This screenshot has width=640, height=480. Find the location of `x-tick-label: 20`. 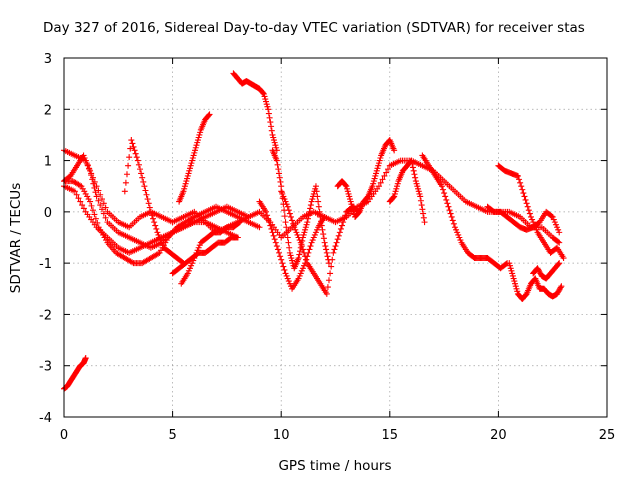

x-tick-label: 20 is located at coordinates (498, 435).